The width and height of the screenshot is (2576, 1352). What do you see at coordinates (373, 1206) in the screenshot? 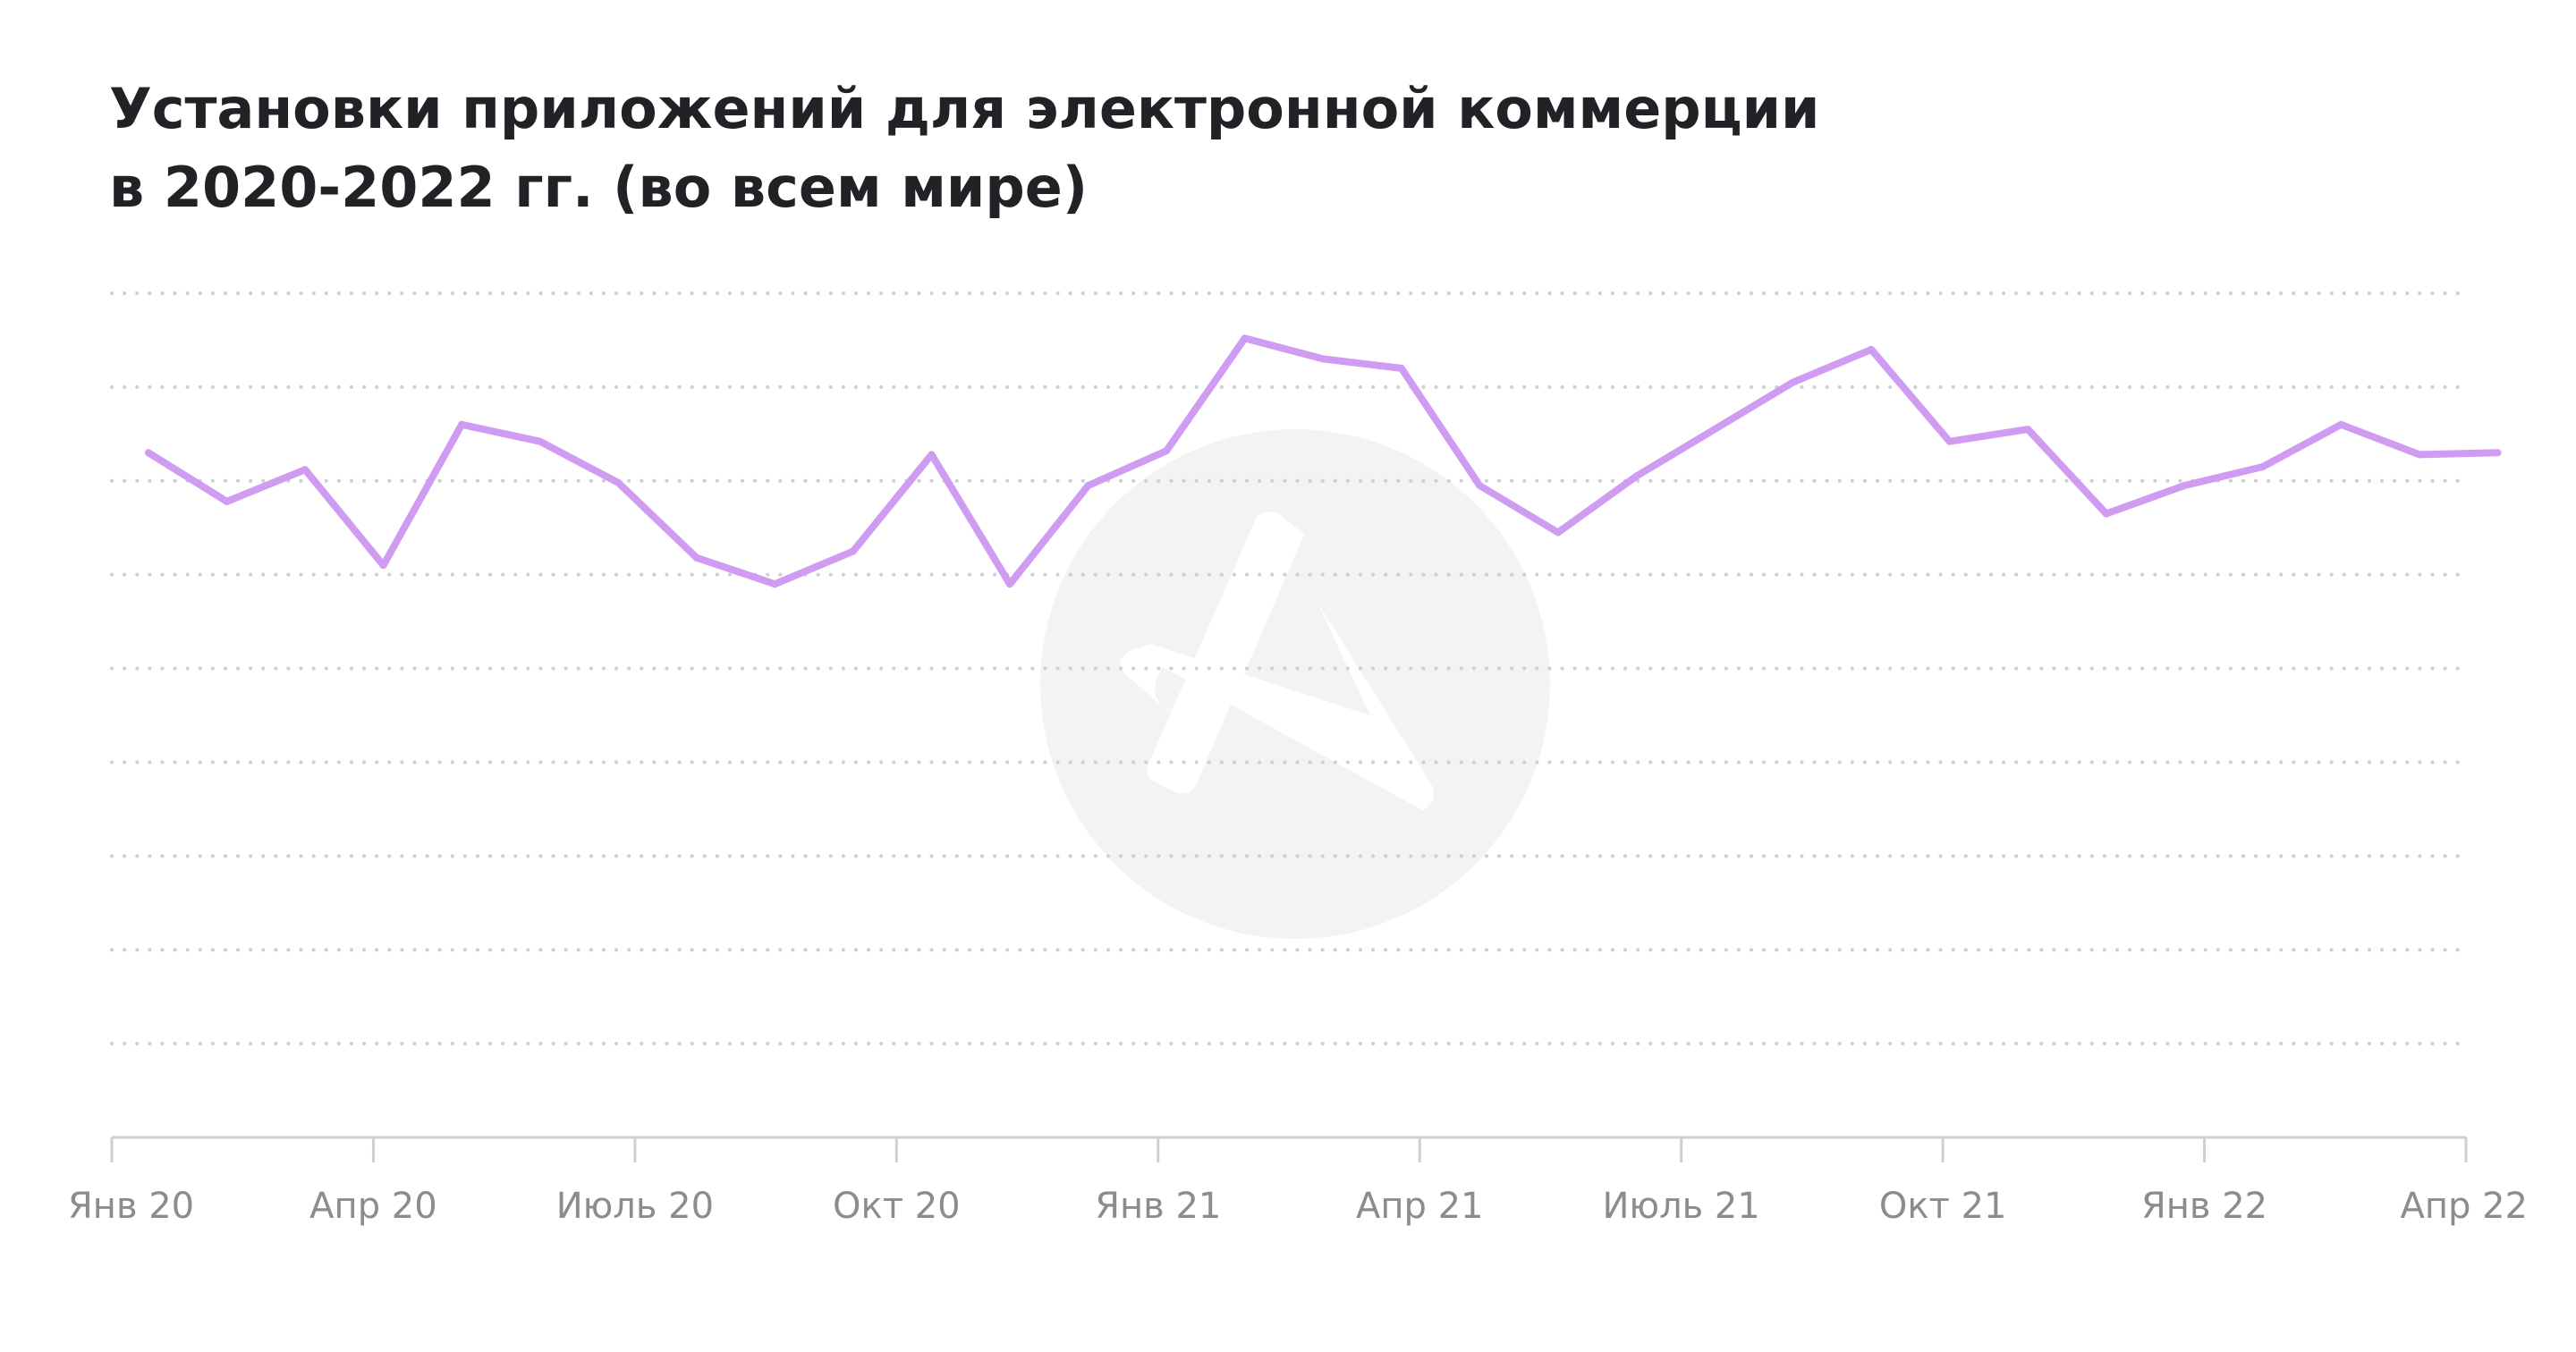
I see `x-tick-label: Апр 20` at bounding box center [373, 1206].